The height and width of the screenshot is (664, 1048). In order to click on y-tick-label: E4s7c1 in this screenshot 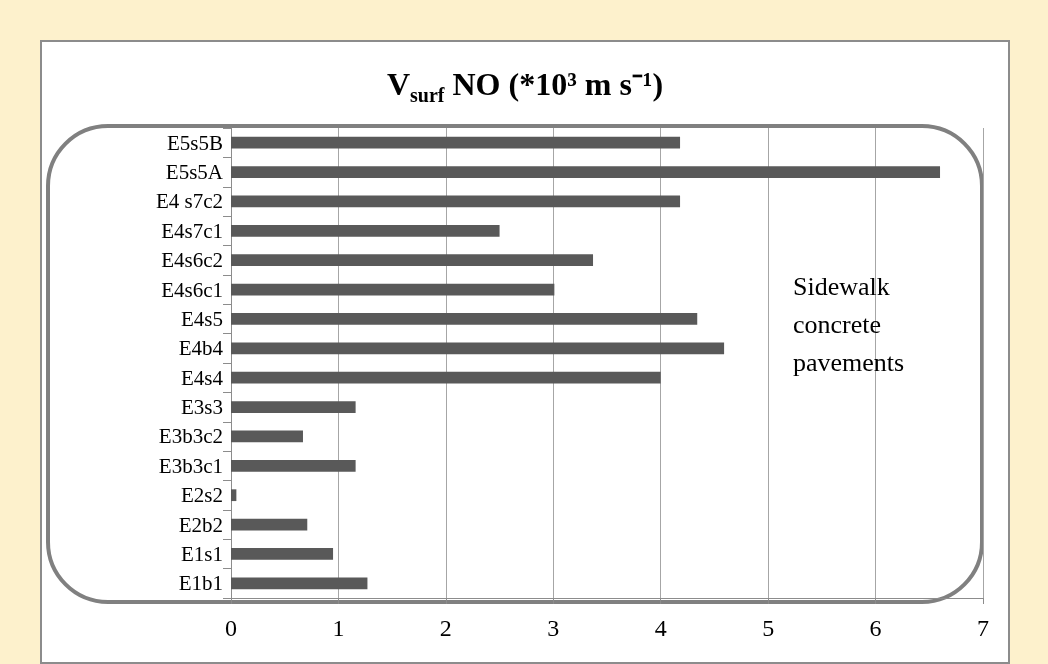, I will do `click(192, 230)`.